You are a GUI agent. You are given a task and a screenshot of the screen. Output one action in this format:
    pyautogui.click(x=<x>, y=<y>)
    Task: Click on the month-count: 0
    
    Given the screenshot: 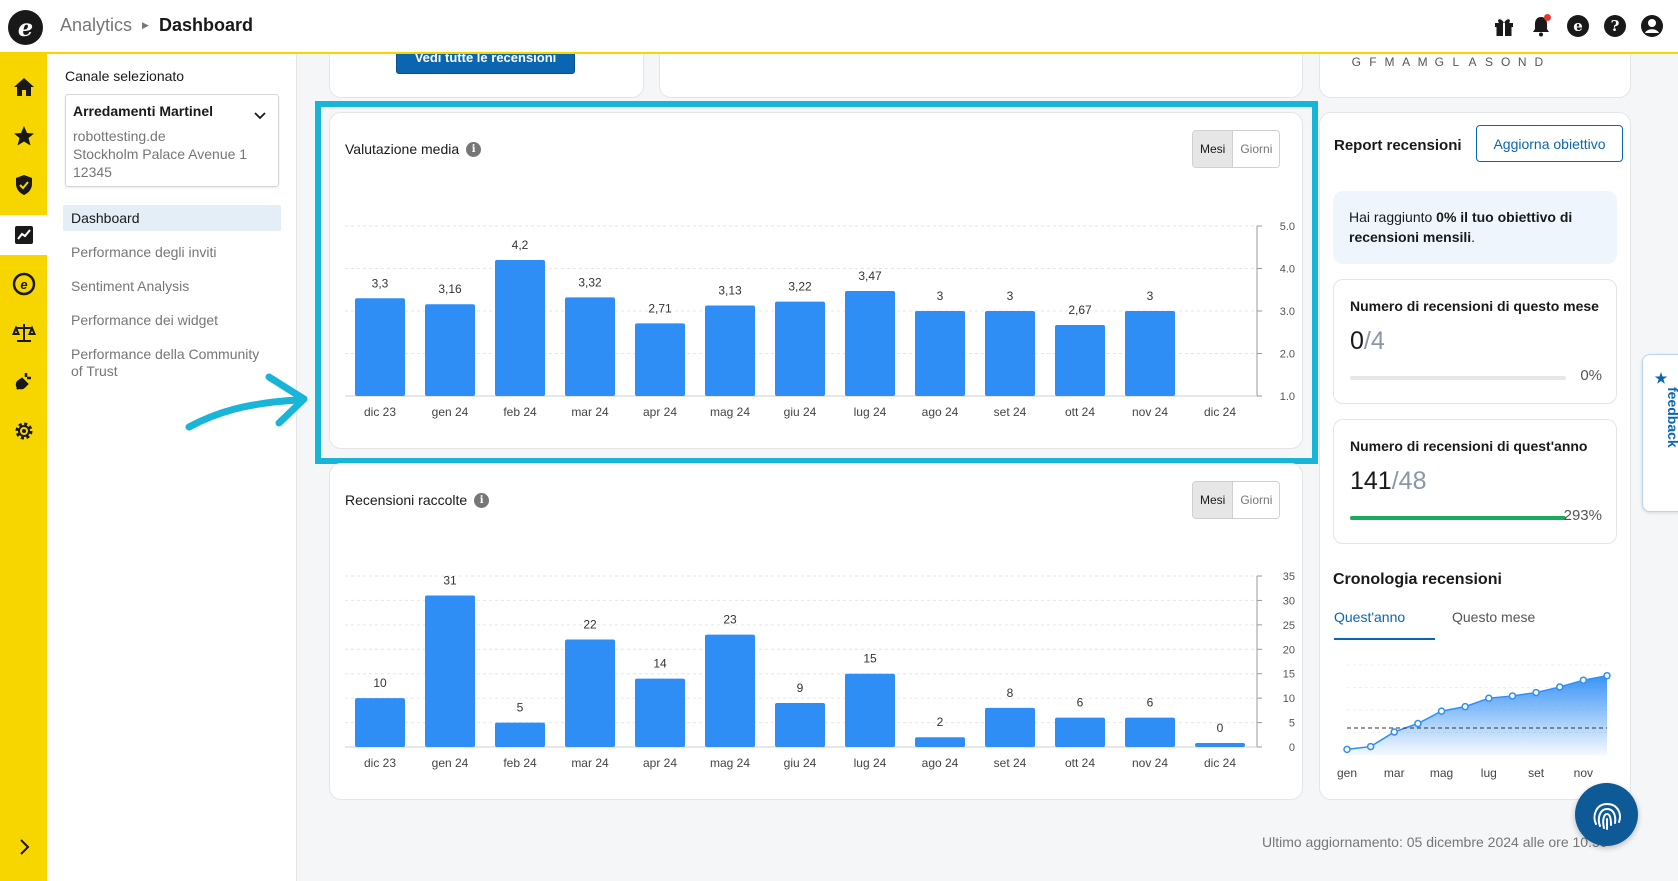 What is the action you would take?
    pyautogui.click(x=1357, y=341)
    